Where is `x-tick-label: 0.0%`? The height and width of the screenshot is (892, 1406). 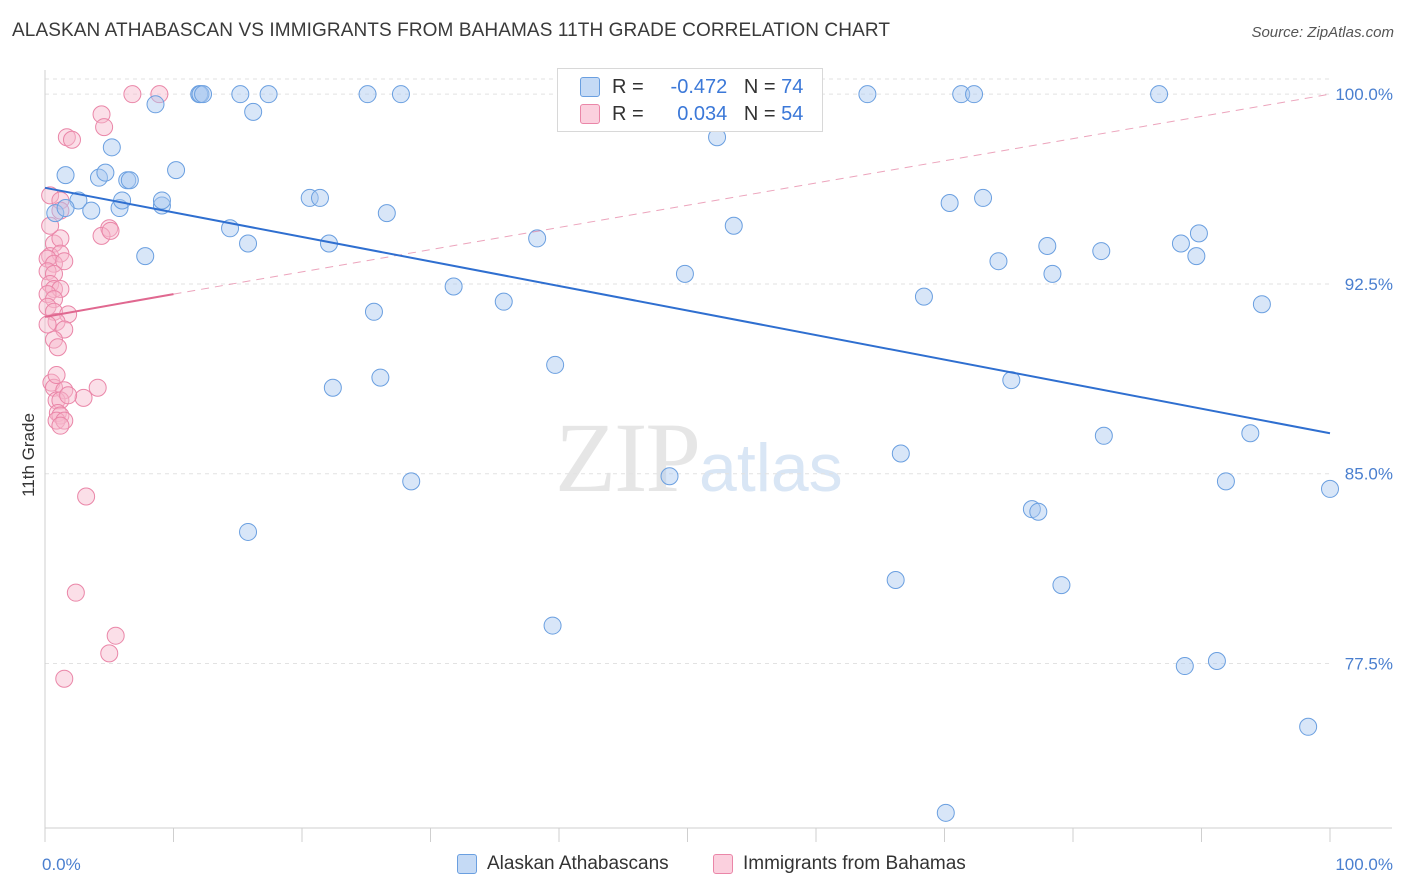 x-tick-label: 0.0% is located at coordinates (61, 864).